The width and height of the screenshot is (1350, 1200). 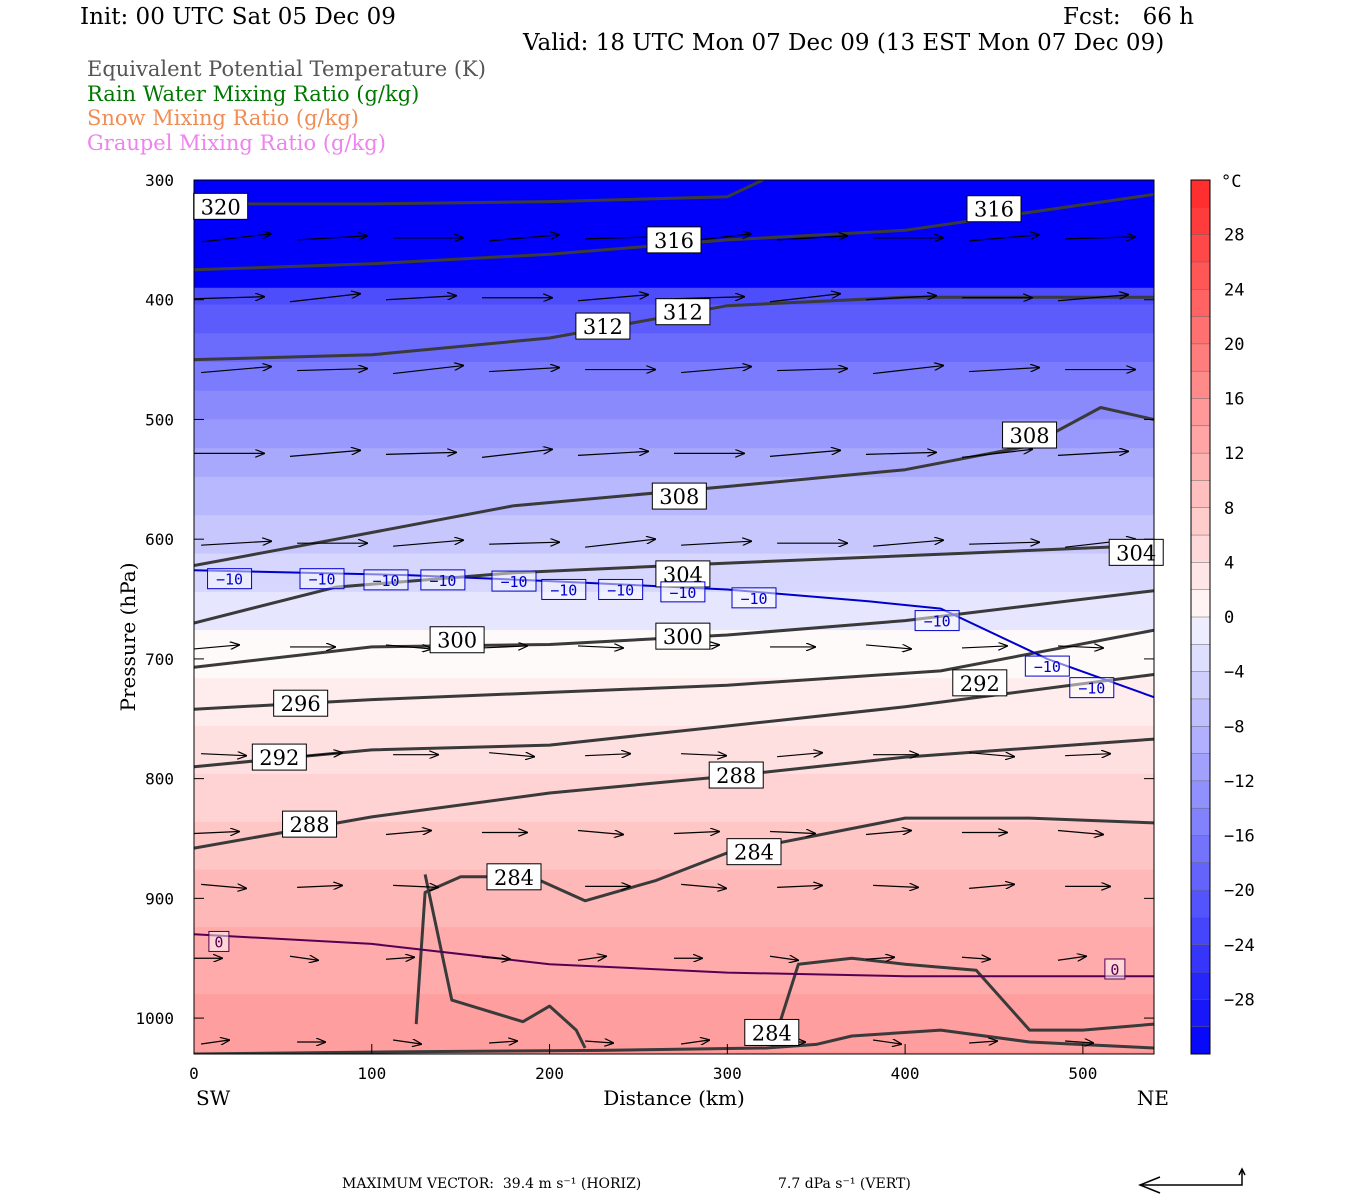 I want to click on legend-theta-e: Equivalent Potential Temperature (K), so click(x=286, y=69).